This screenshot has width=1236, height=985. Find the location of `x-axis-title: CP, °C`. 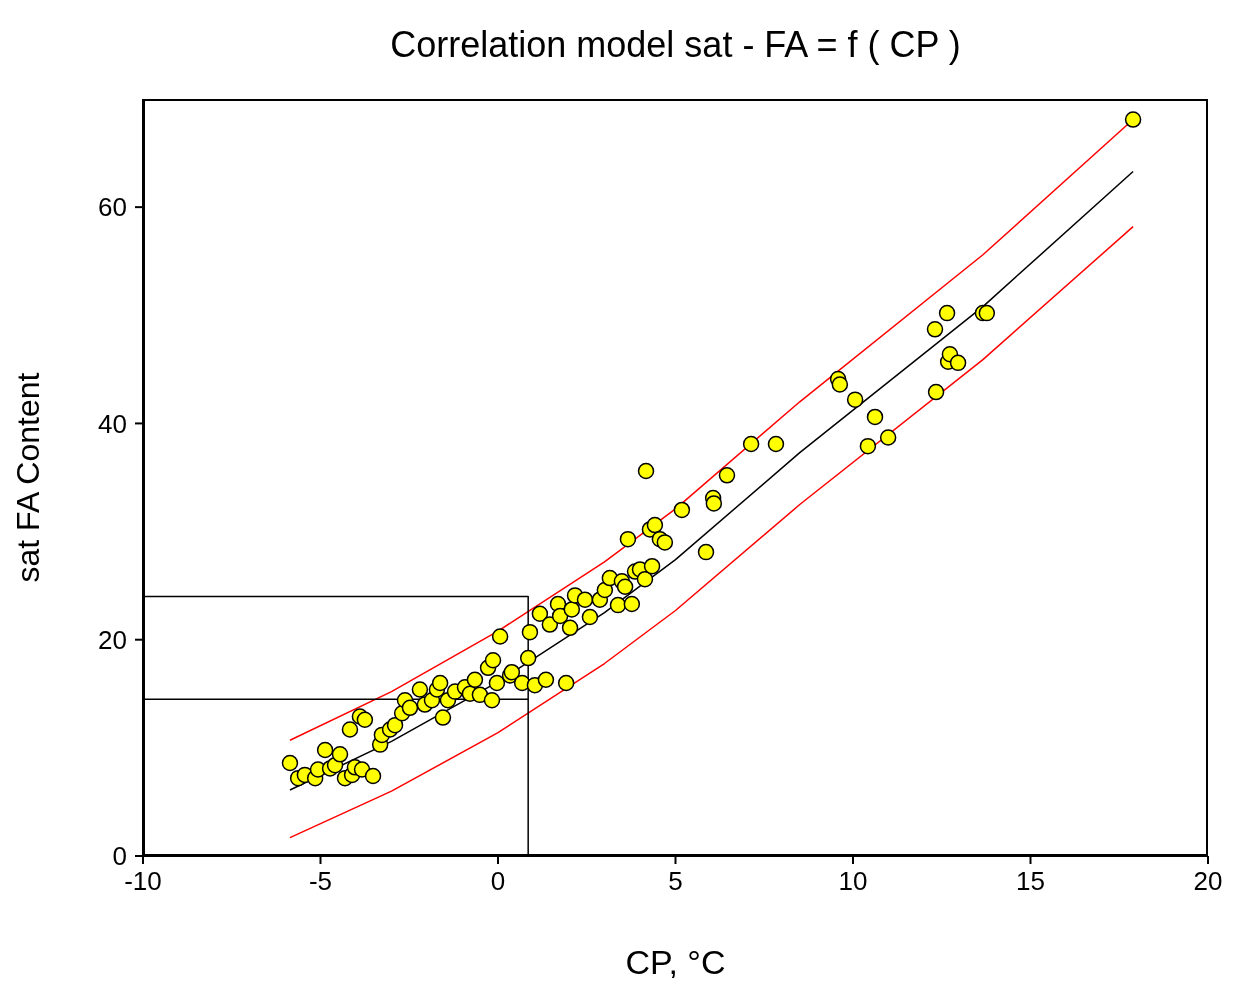

x-axis-title: CP, °C is located at coordinates (675, 962).